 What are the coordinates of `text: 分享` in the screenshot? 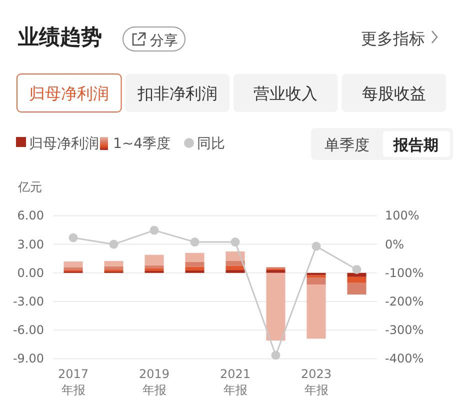 It's located at (164, 41).